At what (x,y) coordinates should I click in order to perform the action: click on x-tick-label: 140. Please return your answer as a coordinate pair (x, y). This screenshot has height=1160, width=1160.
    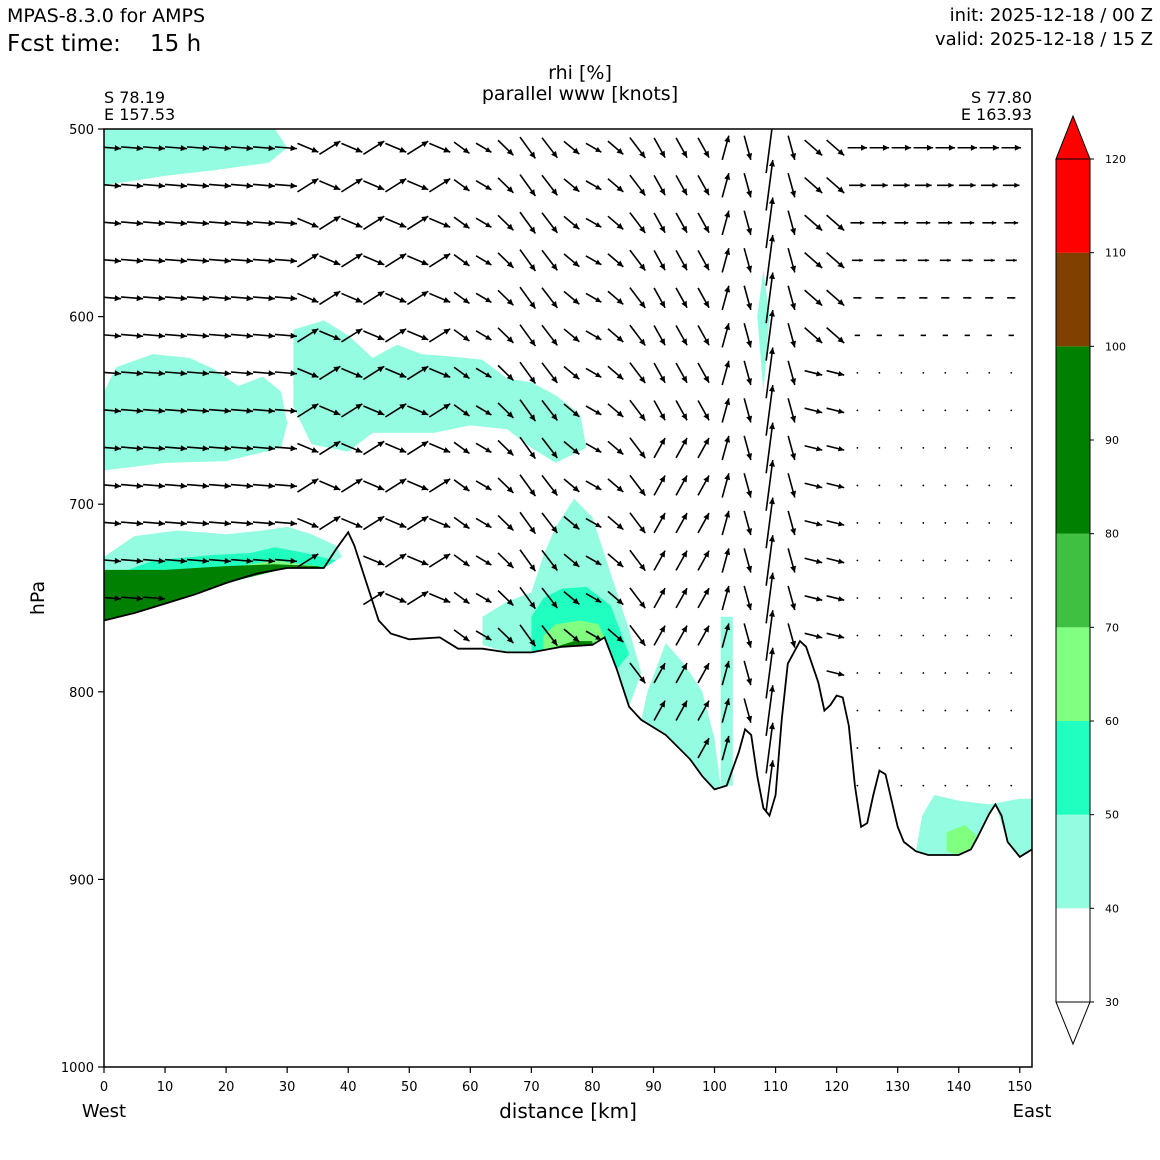
    Looking at the image, I should click on (958, 1087).